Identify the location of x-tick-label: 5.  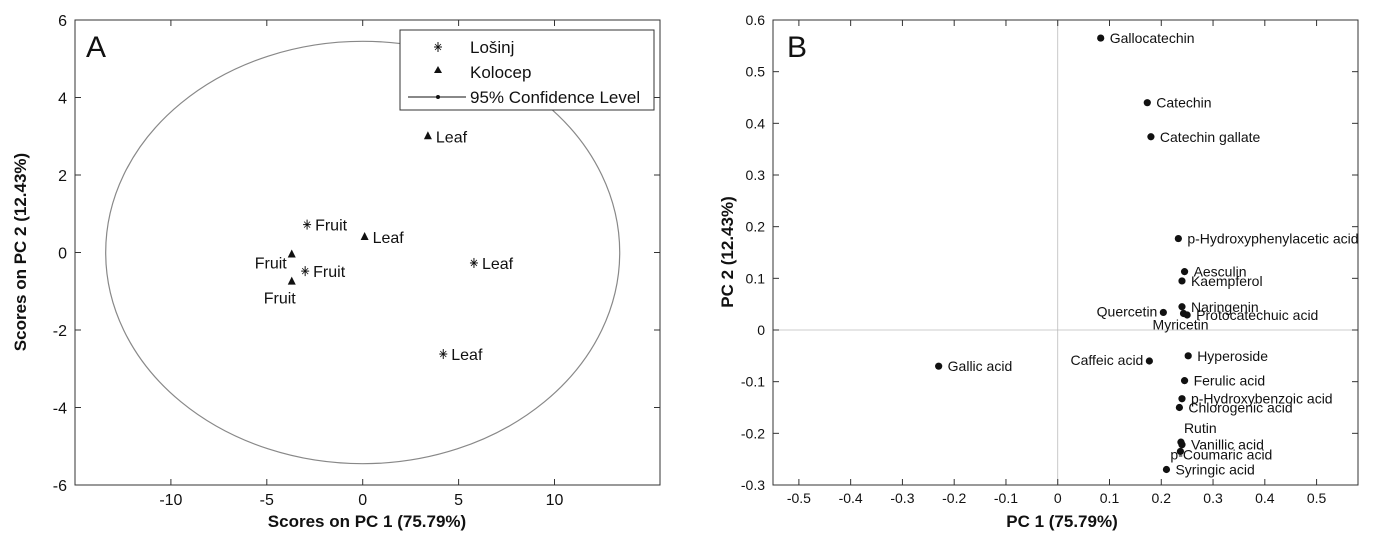
(458, 500).